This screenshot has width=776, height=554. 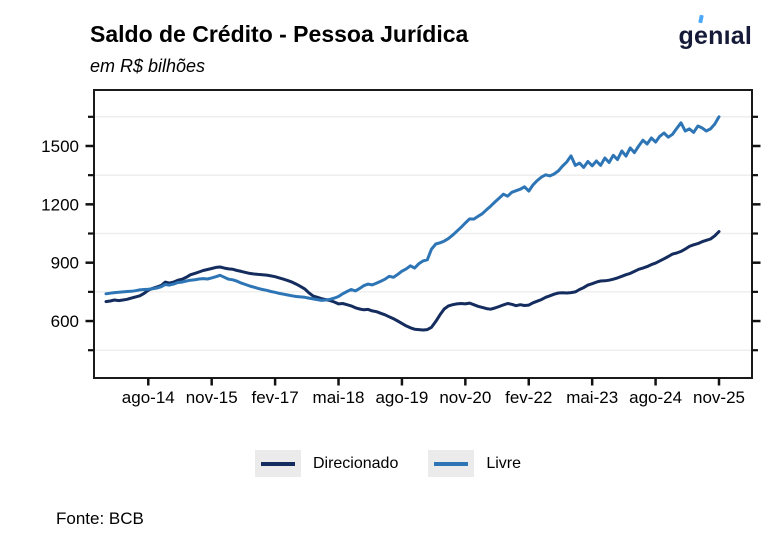 I want to click on chart-subtitle: em R$ bilhões, so click(x=148, y=66).